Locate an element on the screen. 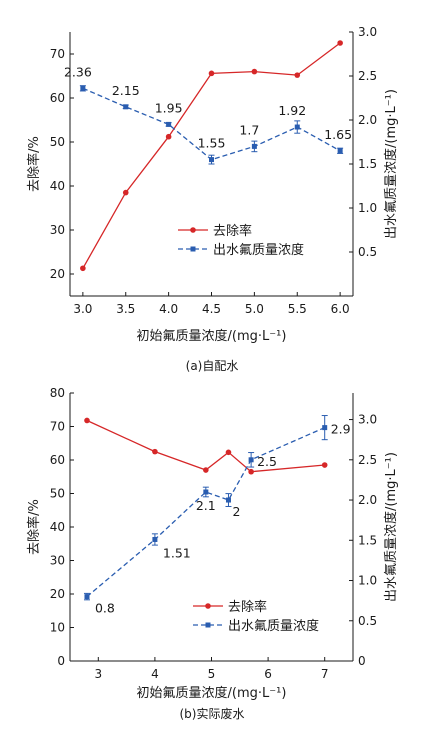  b-y2-tick-label: 2.5 is located at coordinates (367, 460).